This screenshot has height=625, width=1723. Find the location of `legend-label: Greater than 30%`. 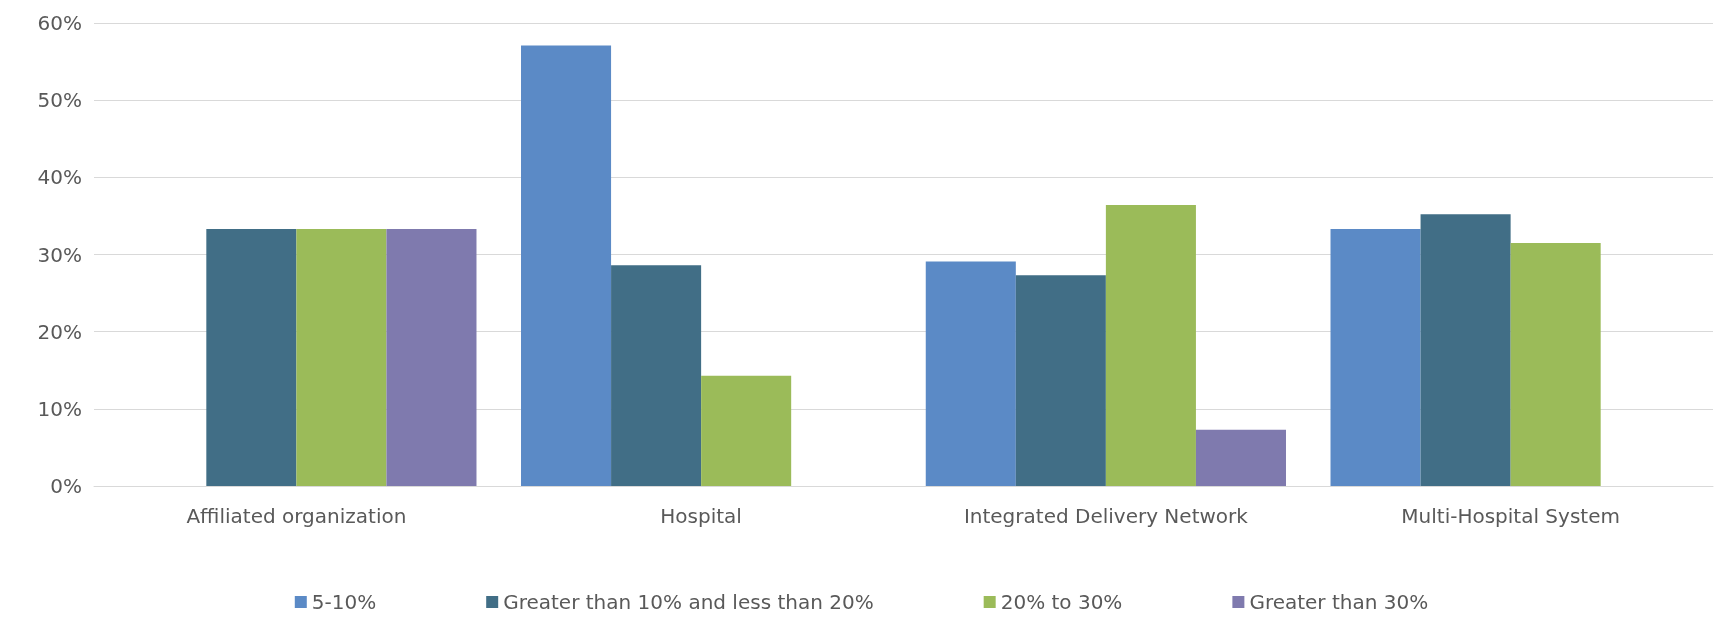

legend-label: Greater than 30% is located at coordinates (1339, 602).